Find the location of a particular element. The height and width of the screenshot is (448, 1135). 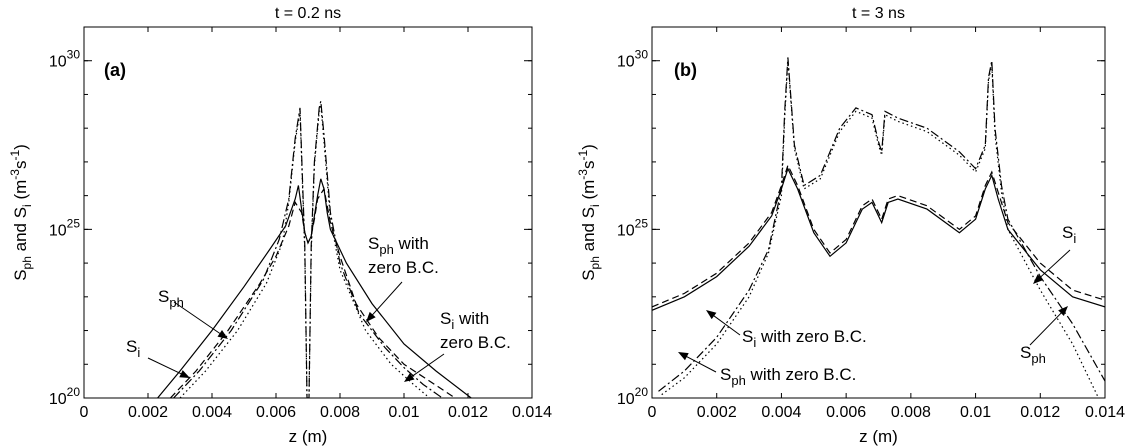

annotation-label: Sph with zero B.C. is located at coordinates (788, 376).